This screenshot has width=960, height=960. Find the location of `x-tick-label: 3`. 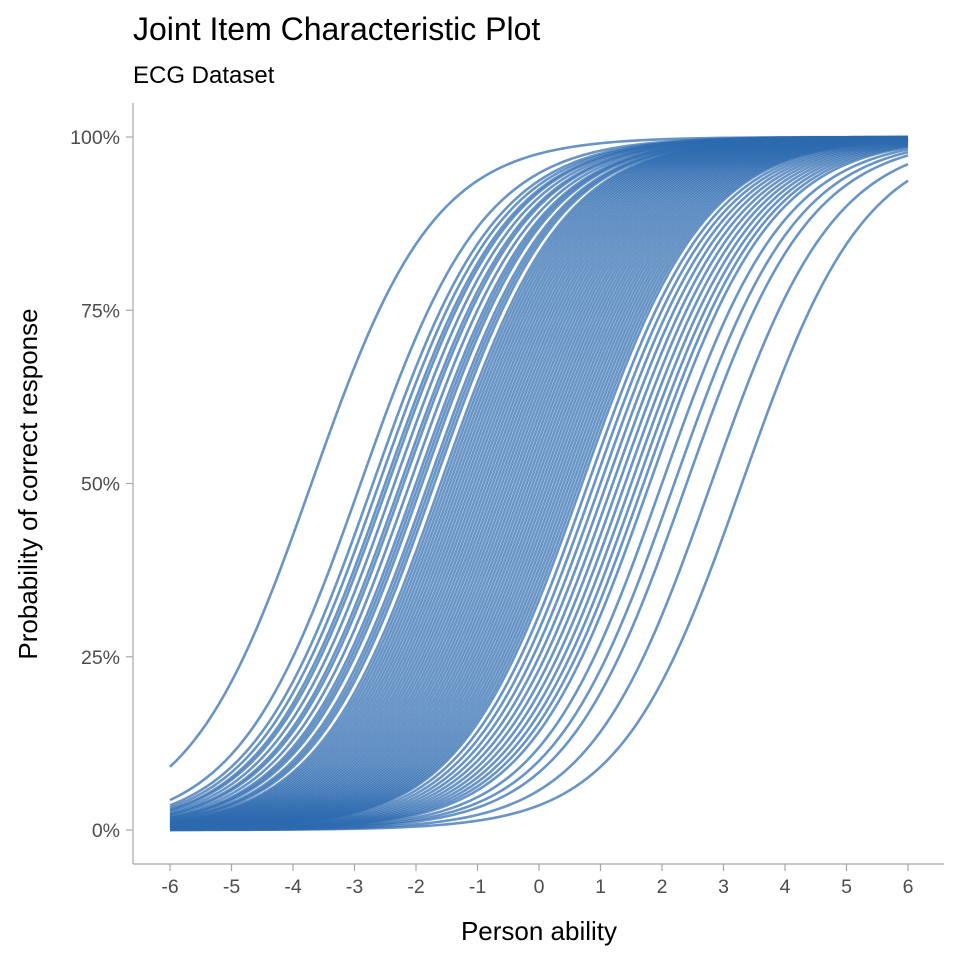

x-tick-label: 3 is located at coordinates (723, 887).